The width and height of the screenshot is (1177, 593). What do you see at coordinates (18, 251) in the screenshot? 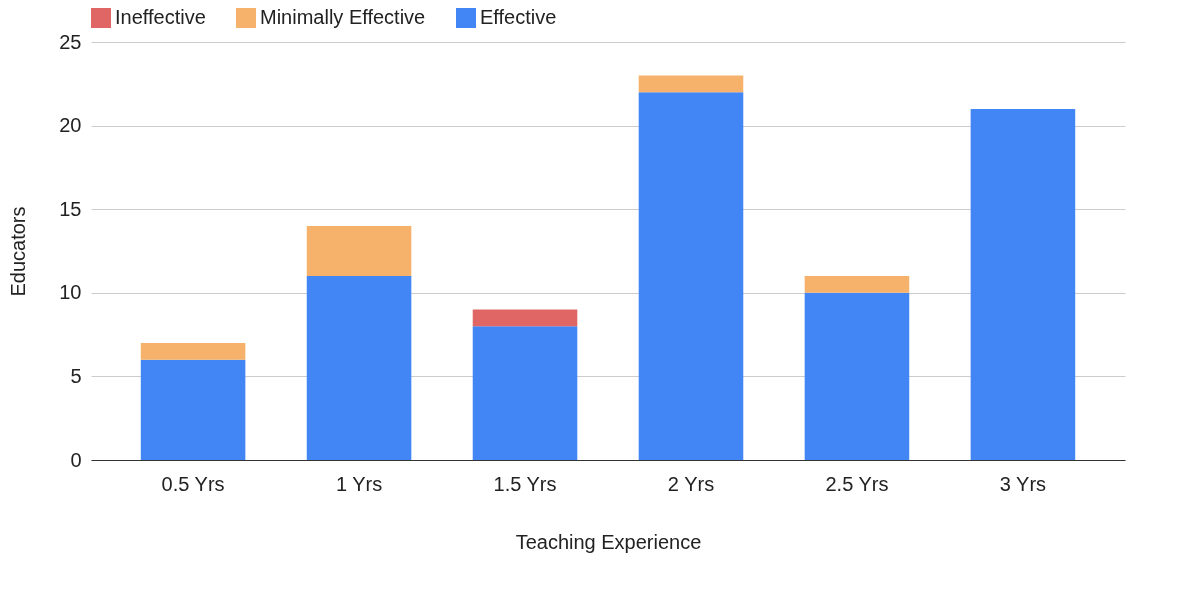
I see `y-axis-title: Educators` at bounding box center [18, 251].